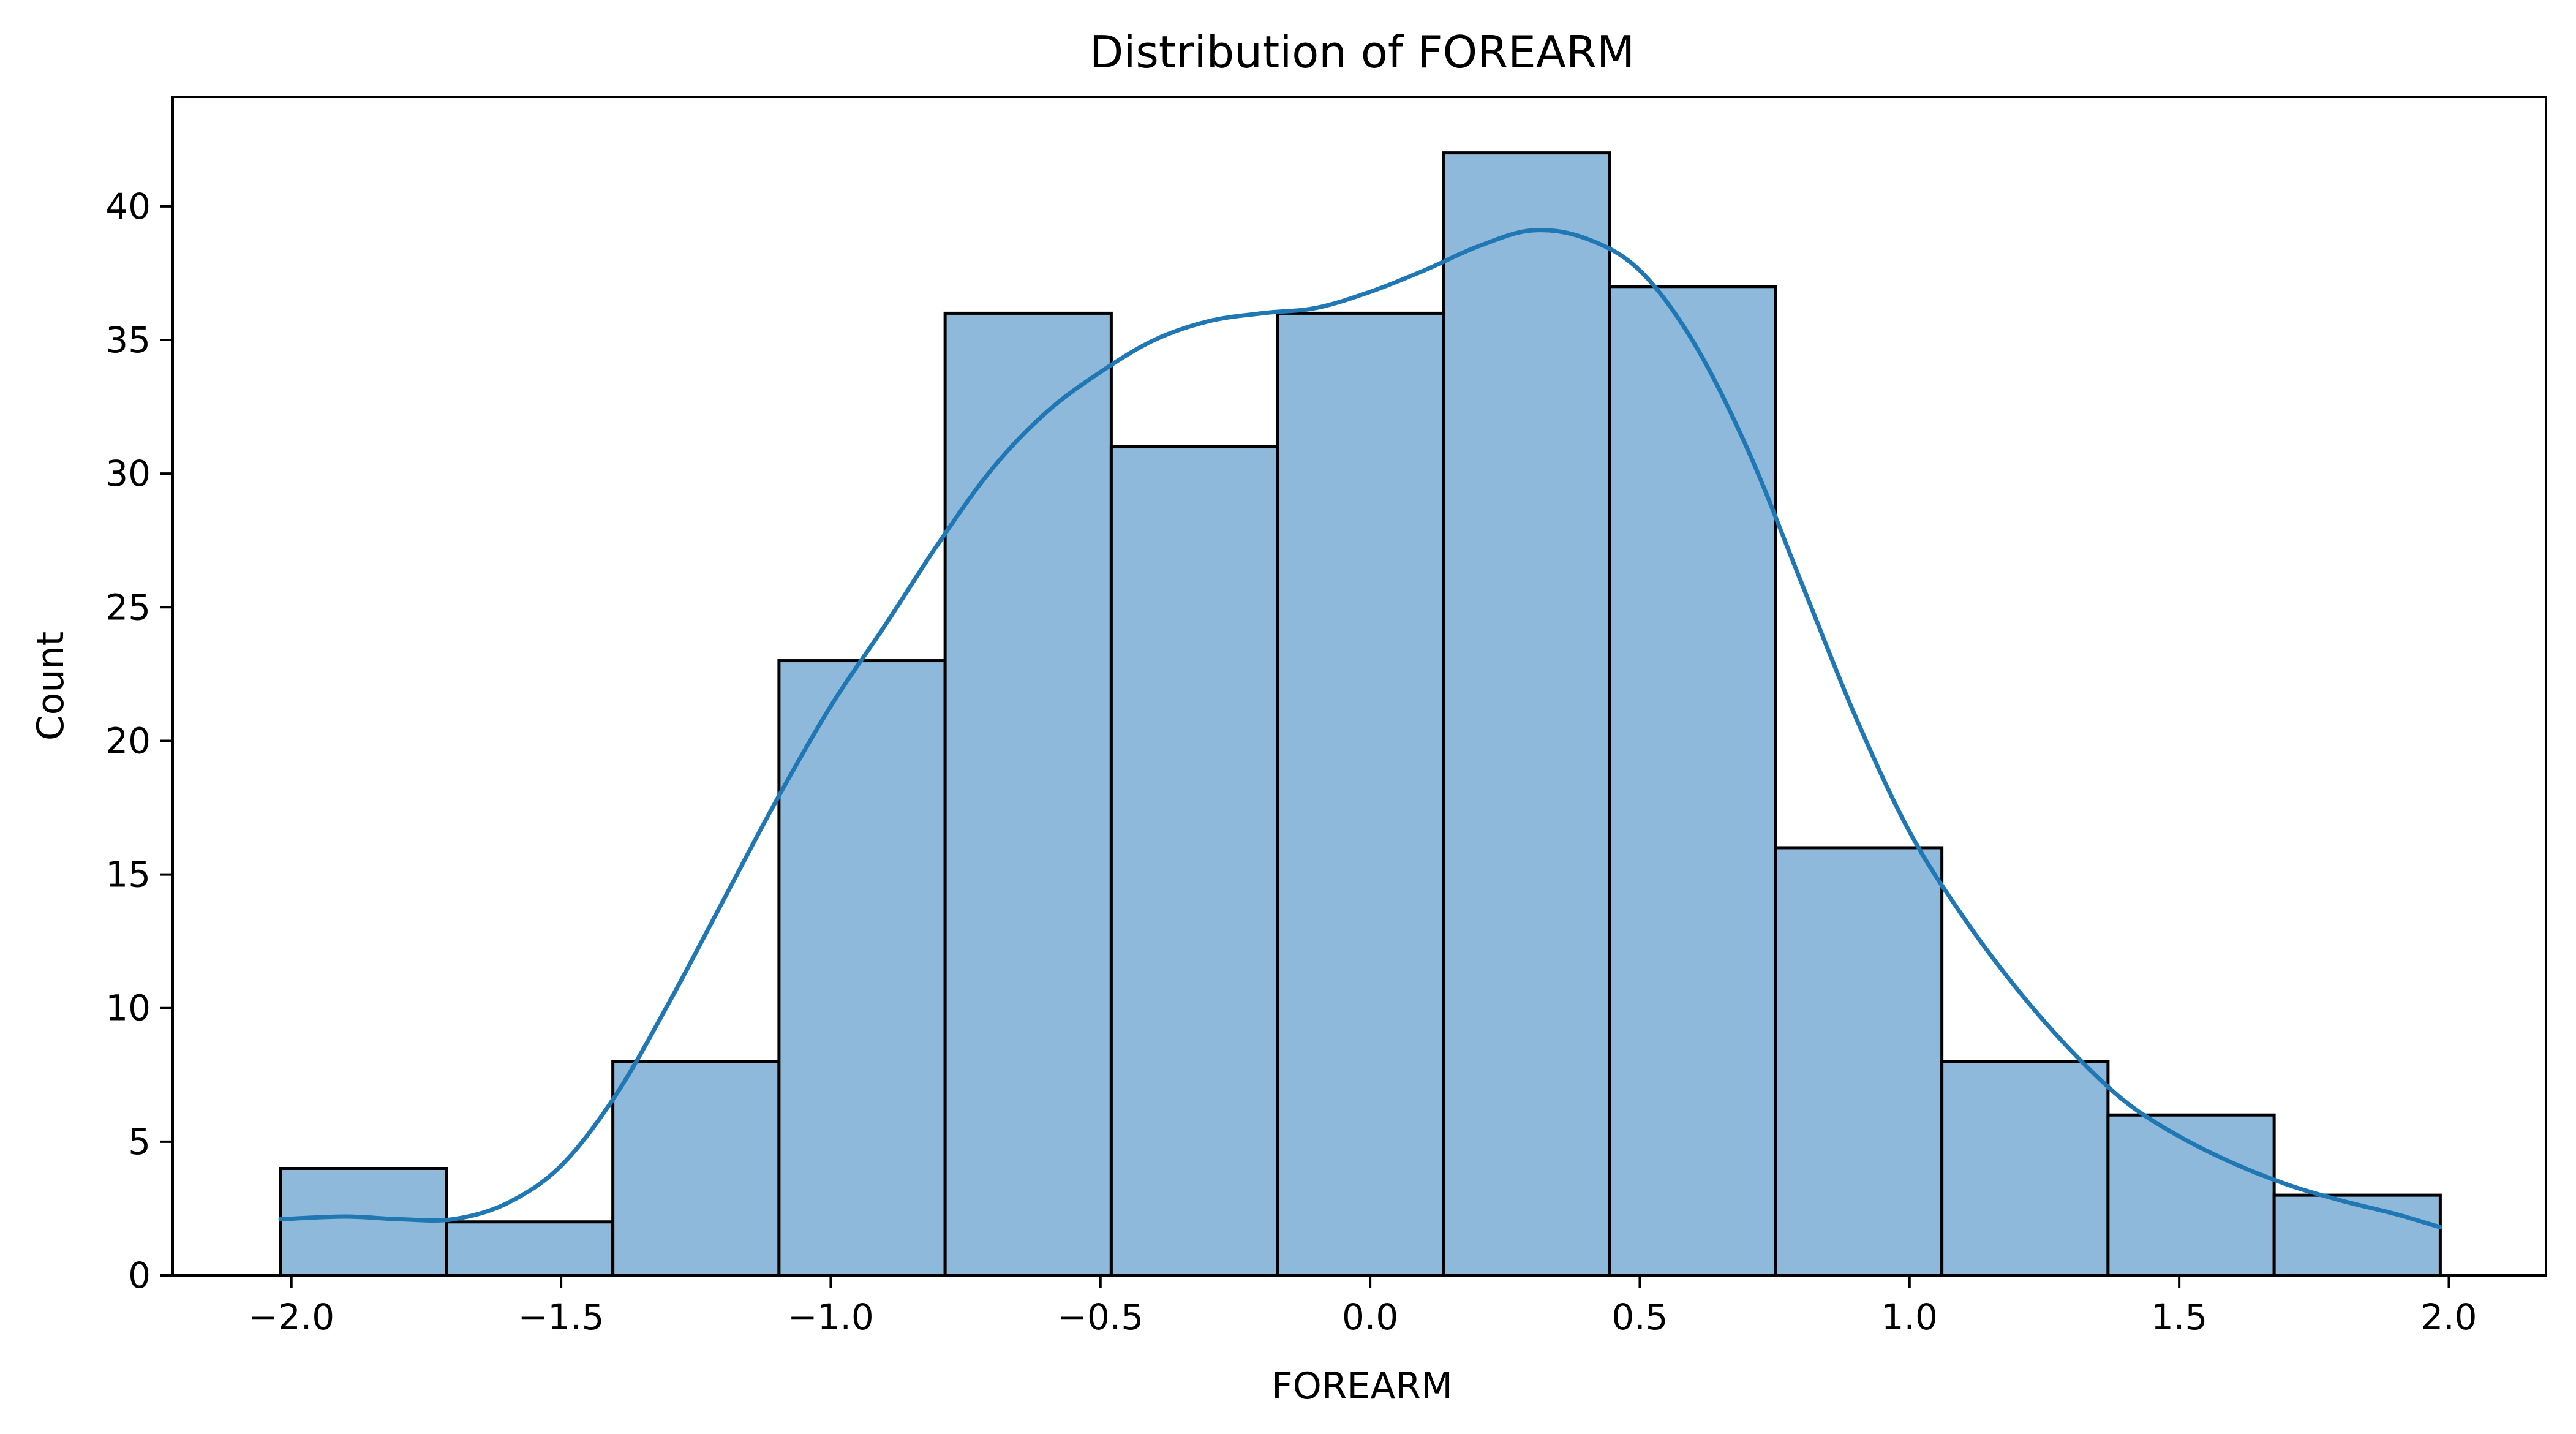 This screenshot has height=1434, width=2576. What do you see at coordinates (128, 1008) in the screenshot?
I see `y-tick-label: 10` at bounding box center [128, 1008].